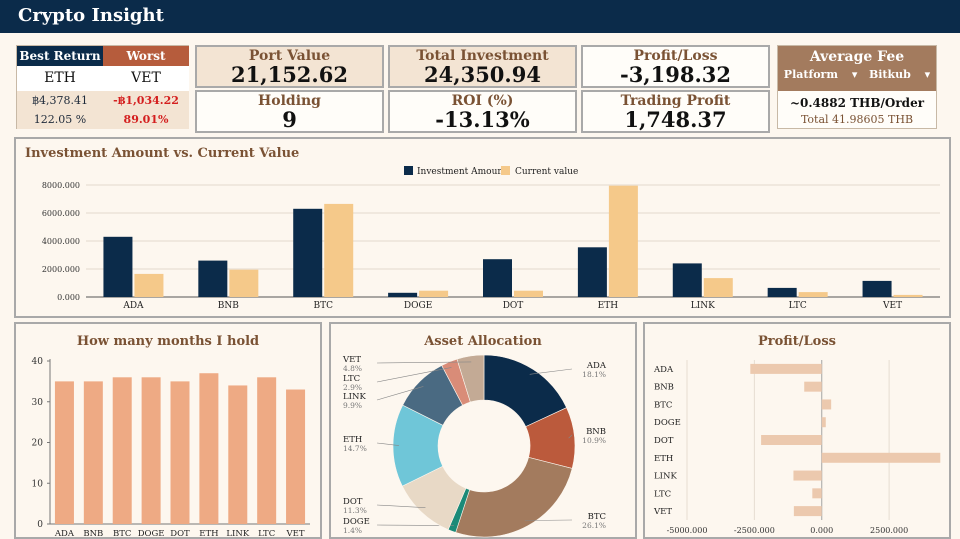 The height and width of the screenshot is (539, 960). Describe the element at coordinates (687, 280) in the screenshot. I see `bar-link-investment` at that location.